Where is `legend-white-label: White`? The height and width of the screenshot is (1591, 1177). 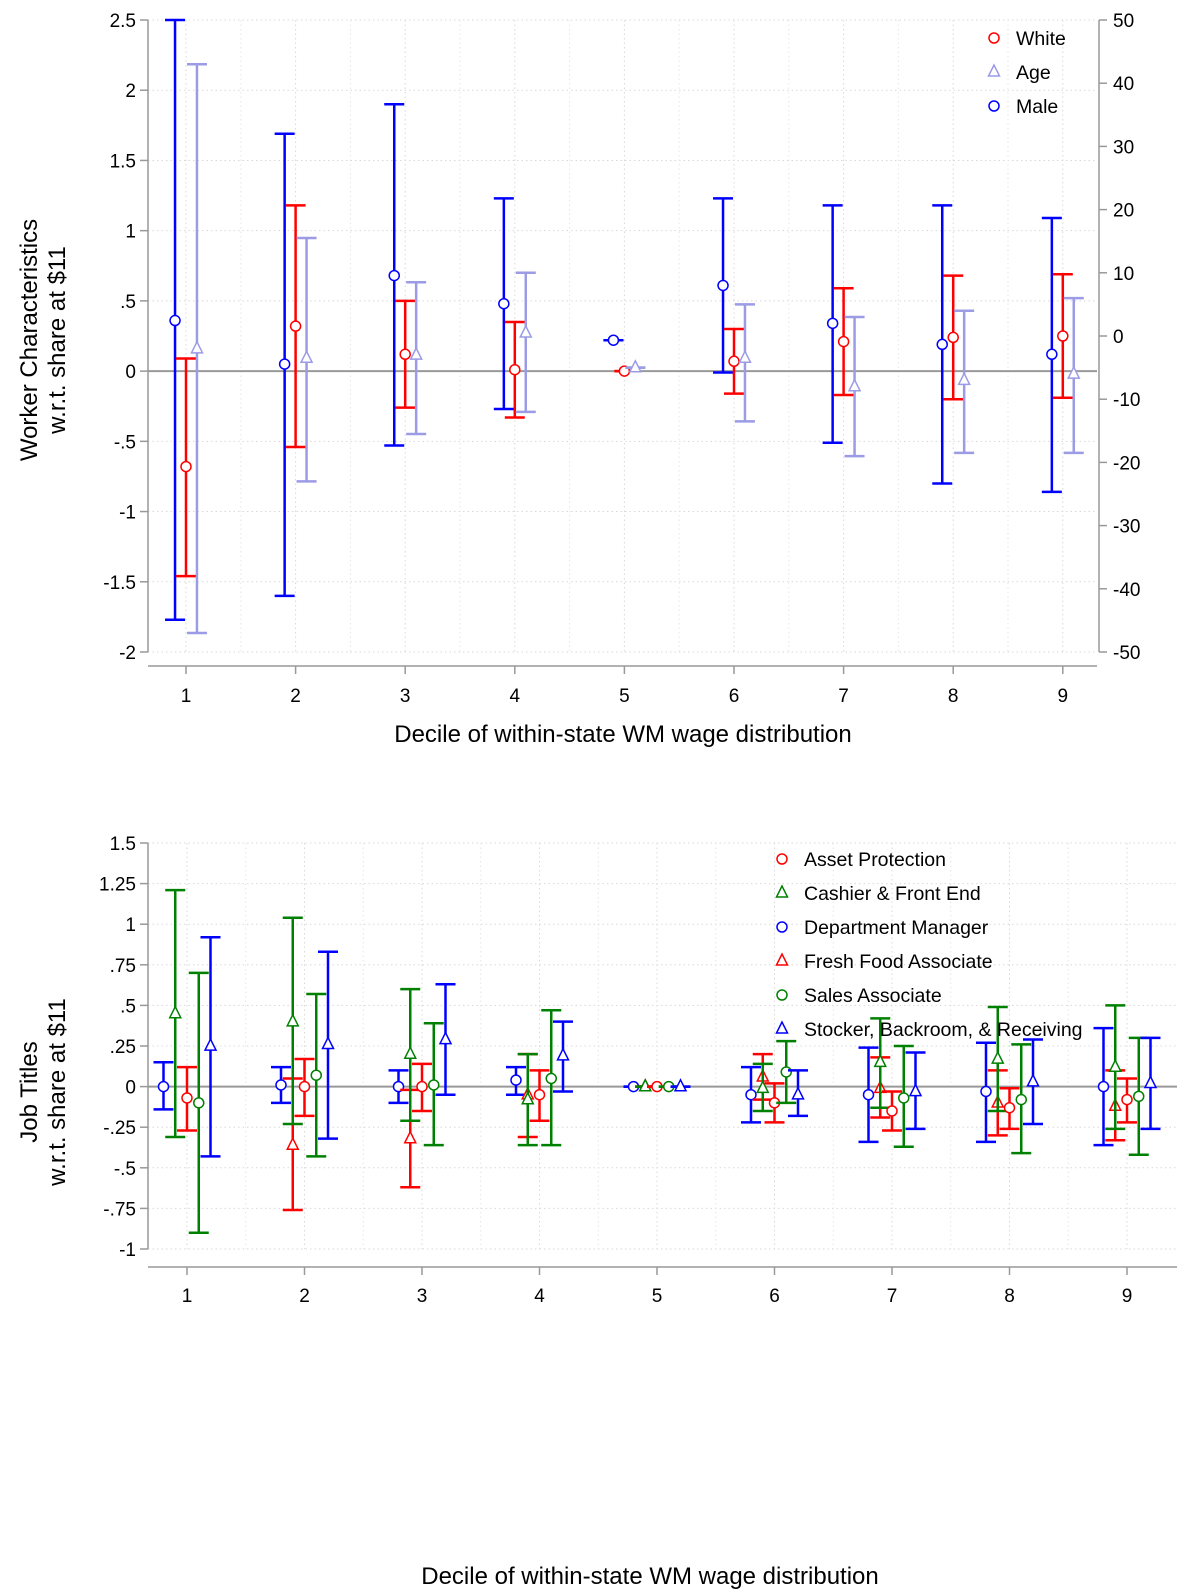 legend-white-label: White is located at coordinates (1041, 39).